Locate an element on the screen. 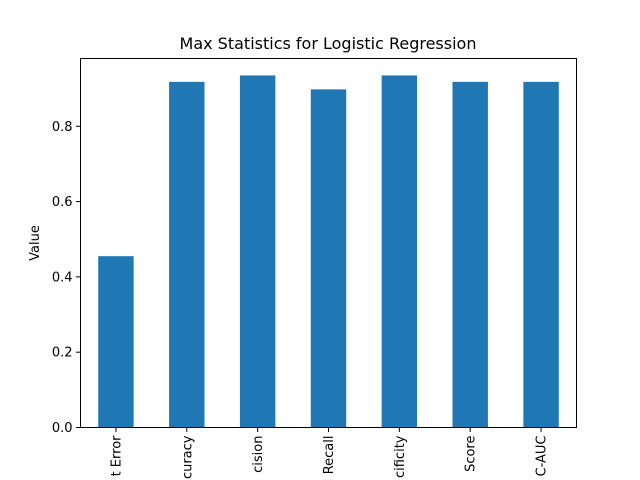 The image size is (640, 480). x-tick-label-0: t Error is located at coordinates (116, 456).